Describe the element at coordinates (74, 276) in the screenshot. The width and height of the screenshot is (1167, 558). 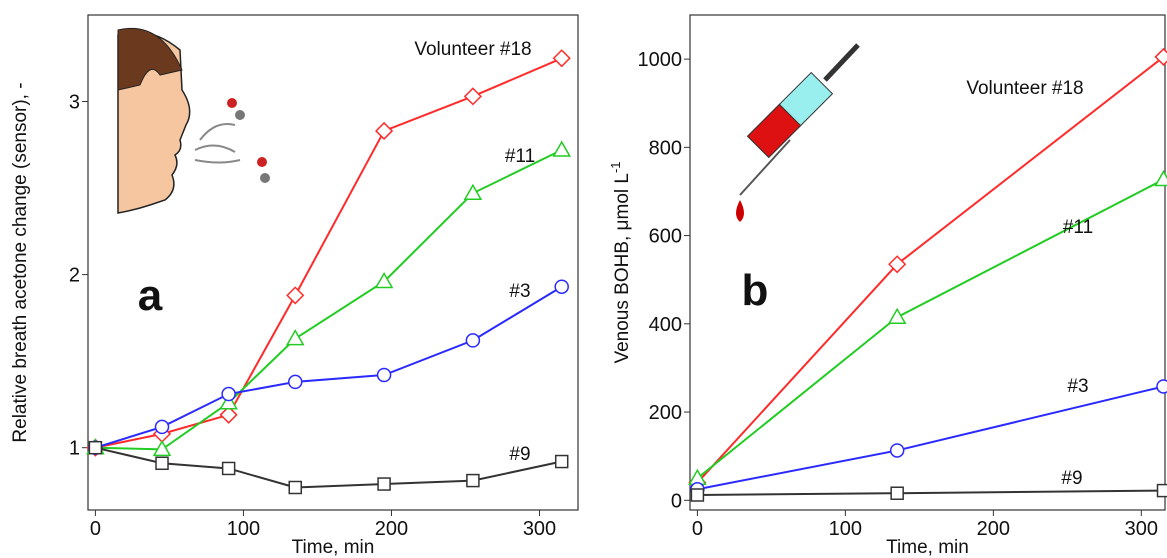
I see `y-tick-label: 2` at that location.